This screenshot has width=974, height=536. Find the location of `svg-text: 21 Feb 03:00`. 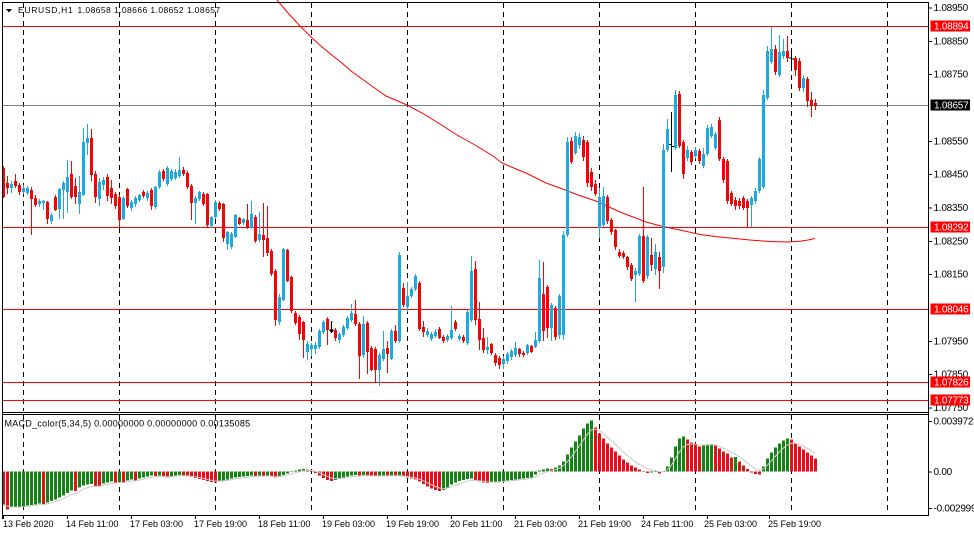

svg-text: 21 Feb 03:00 is located at coordinates (540, 524).